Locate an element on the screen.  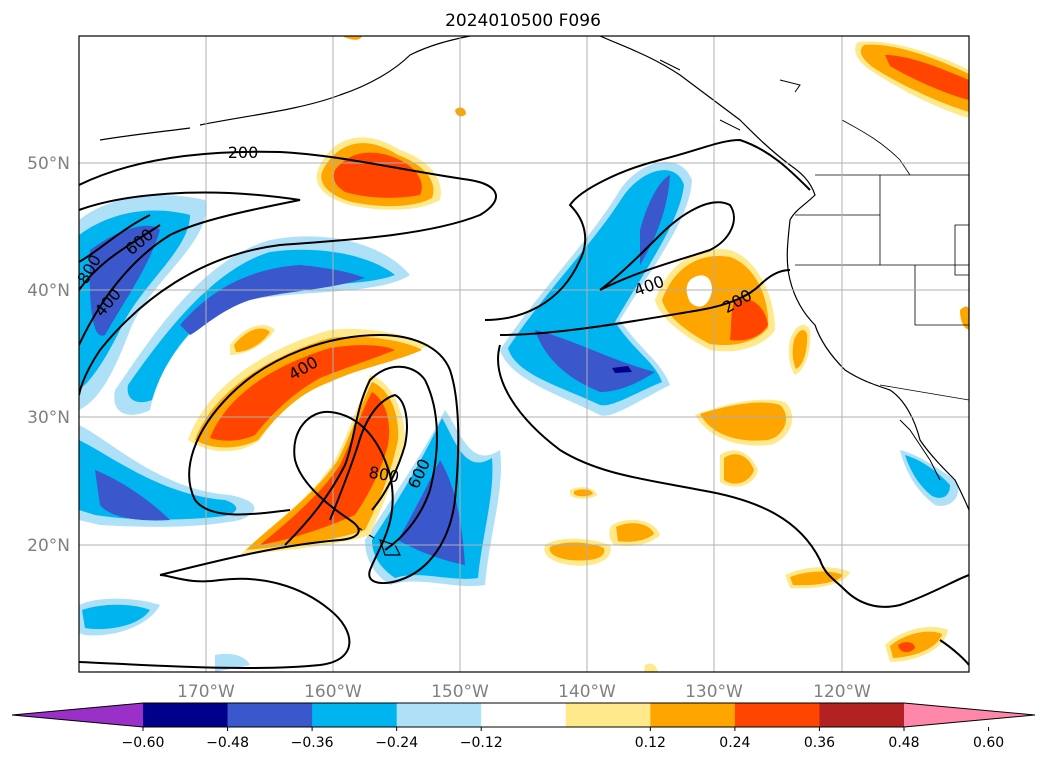
positive-anomaly-east is located at coordinates (733, 368).